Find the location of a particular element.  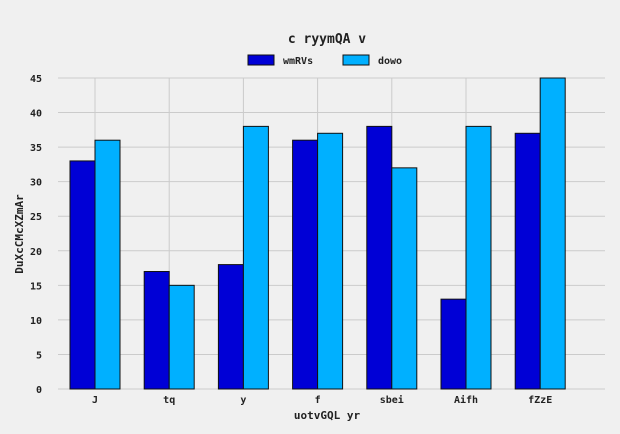

x-tick-label: J is located at coordinates (95, 400).